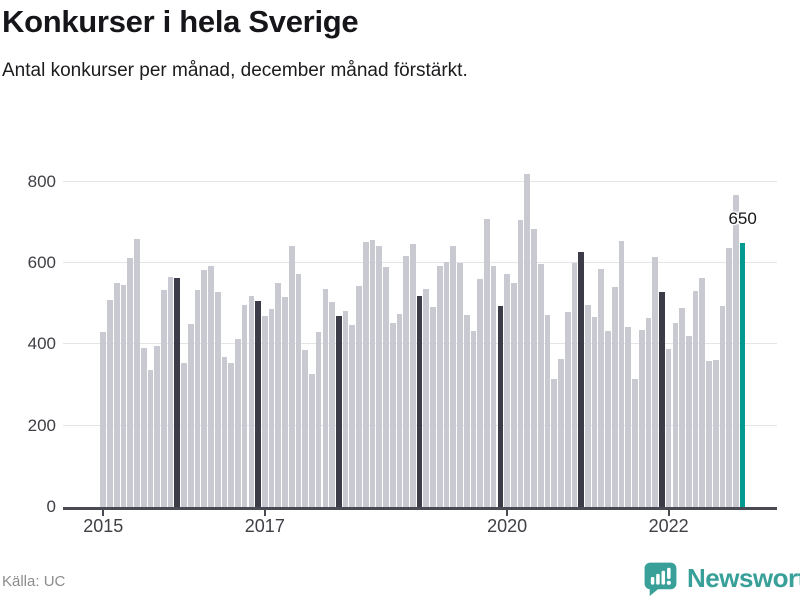 The height and width of the screenshot is (600, 800). What do you see at coordinates (660, 578) in the screenshot?
I see `bar-chart-speech-bubble-icon` at bounding box center [660, 578].